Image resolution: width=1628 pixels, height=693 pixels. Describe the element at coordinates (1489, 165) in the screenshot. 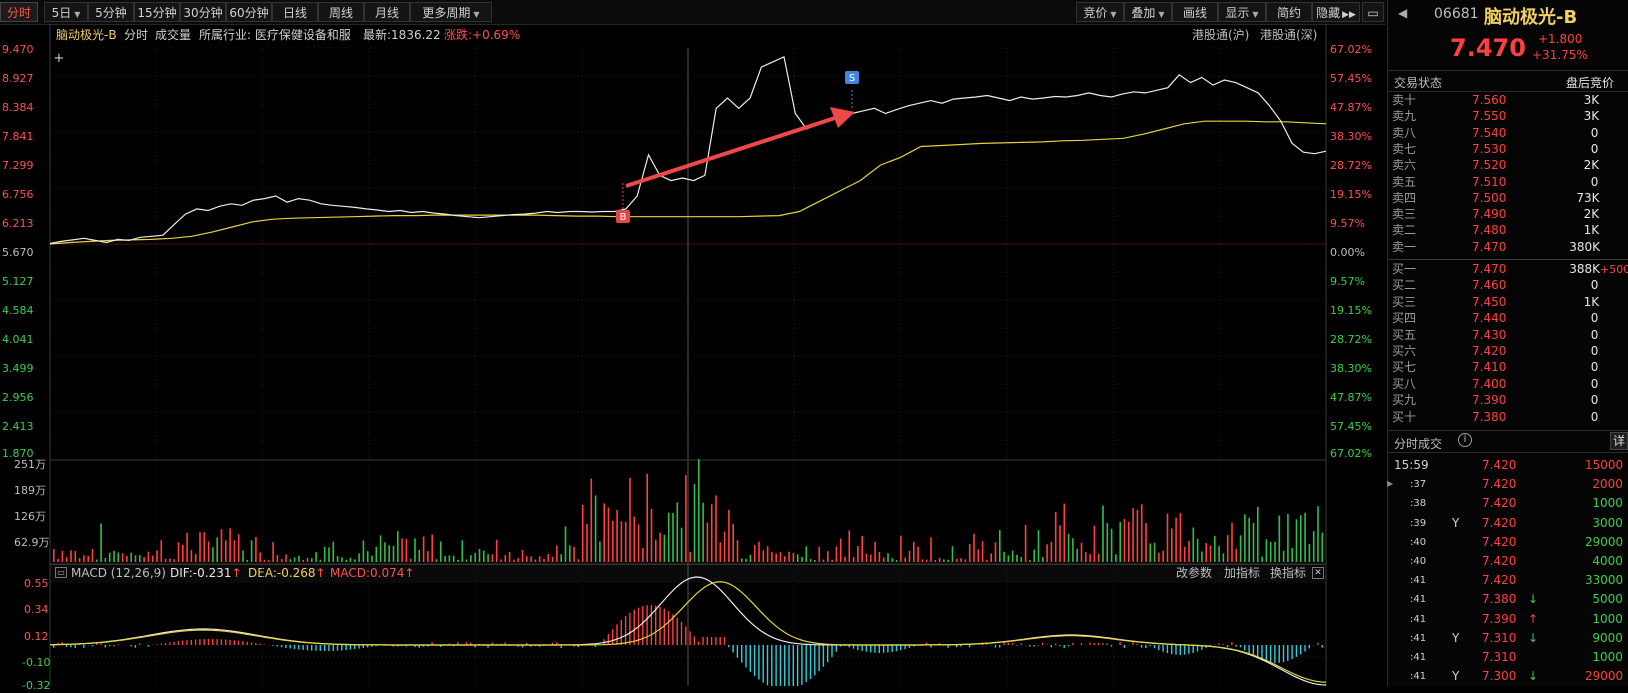

I see `ask-price: 7.520` at that location.